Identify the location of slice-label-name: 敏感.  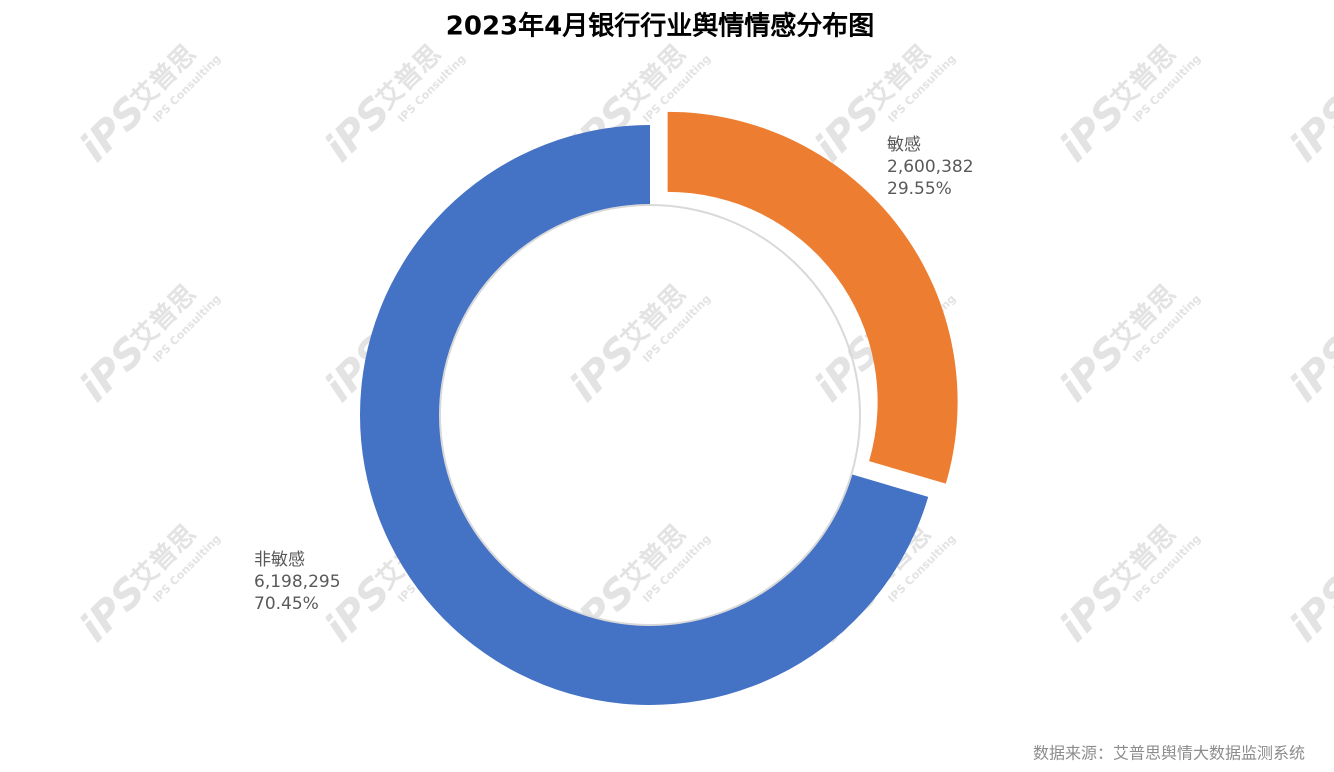
(904, 145).